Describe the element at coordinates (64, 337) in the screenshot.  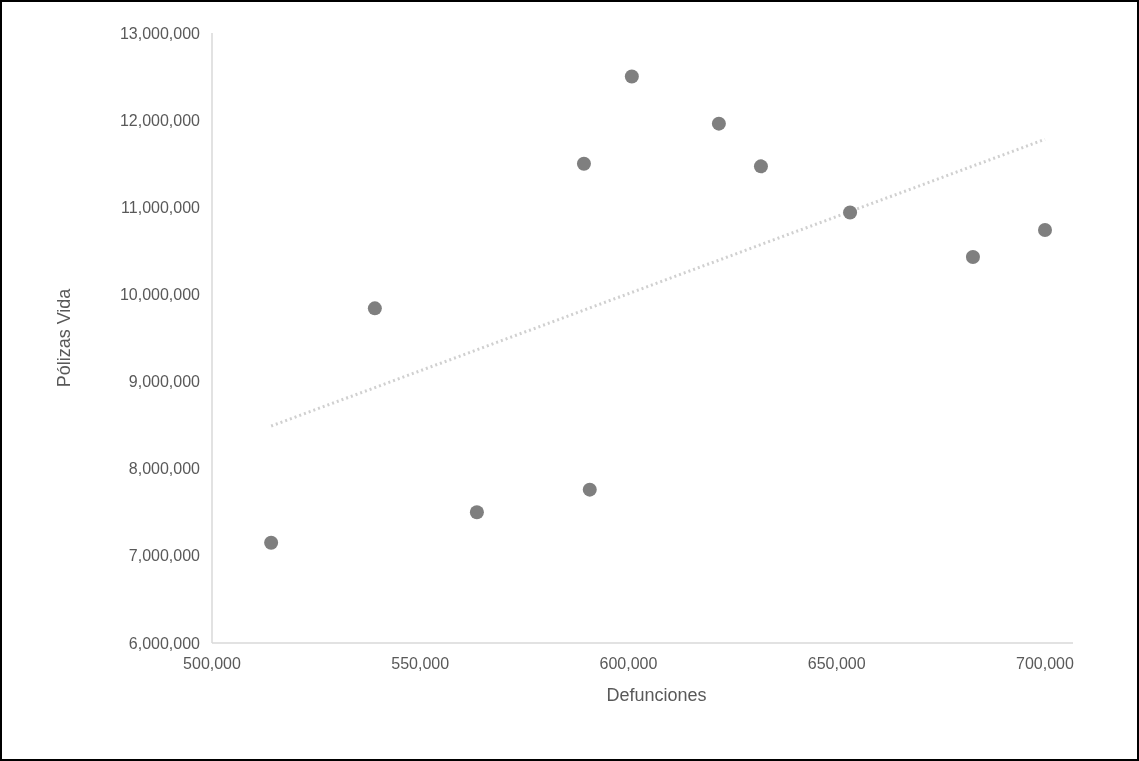
I see `y-axis-title: Pólizas Vida` at that location.